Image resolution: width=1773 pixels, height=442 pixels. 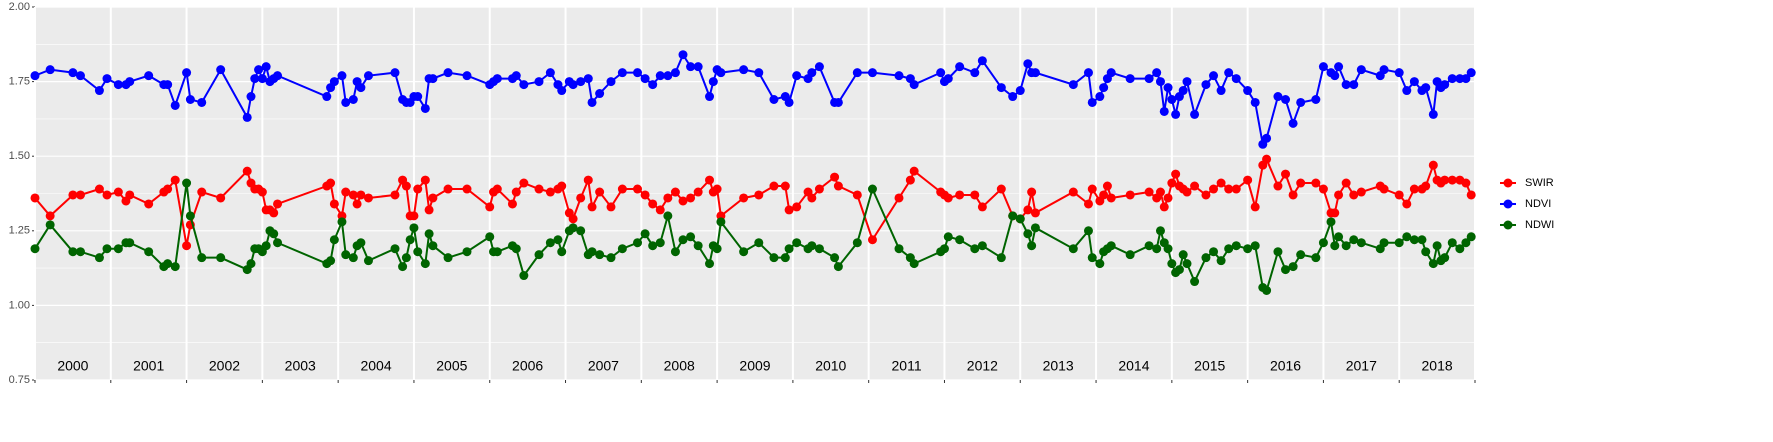 I want to click on legend-label: SWIR, so click(x=1539, y=183).